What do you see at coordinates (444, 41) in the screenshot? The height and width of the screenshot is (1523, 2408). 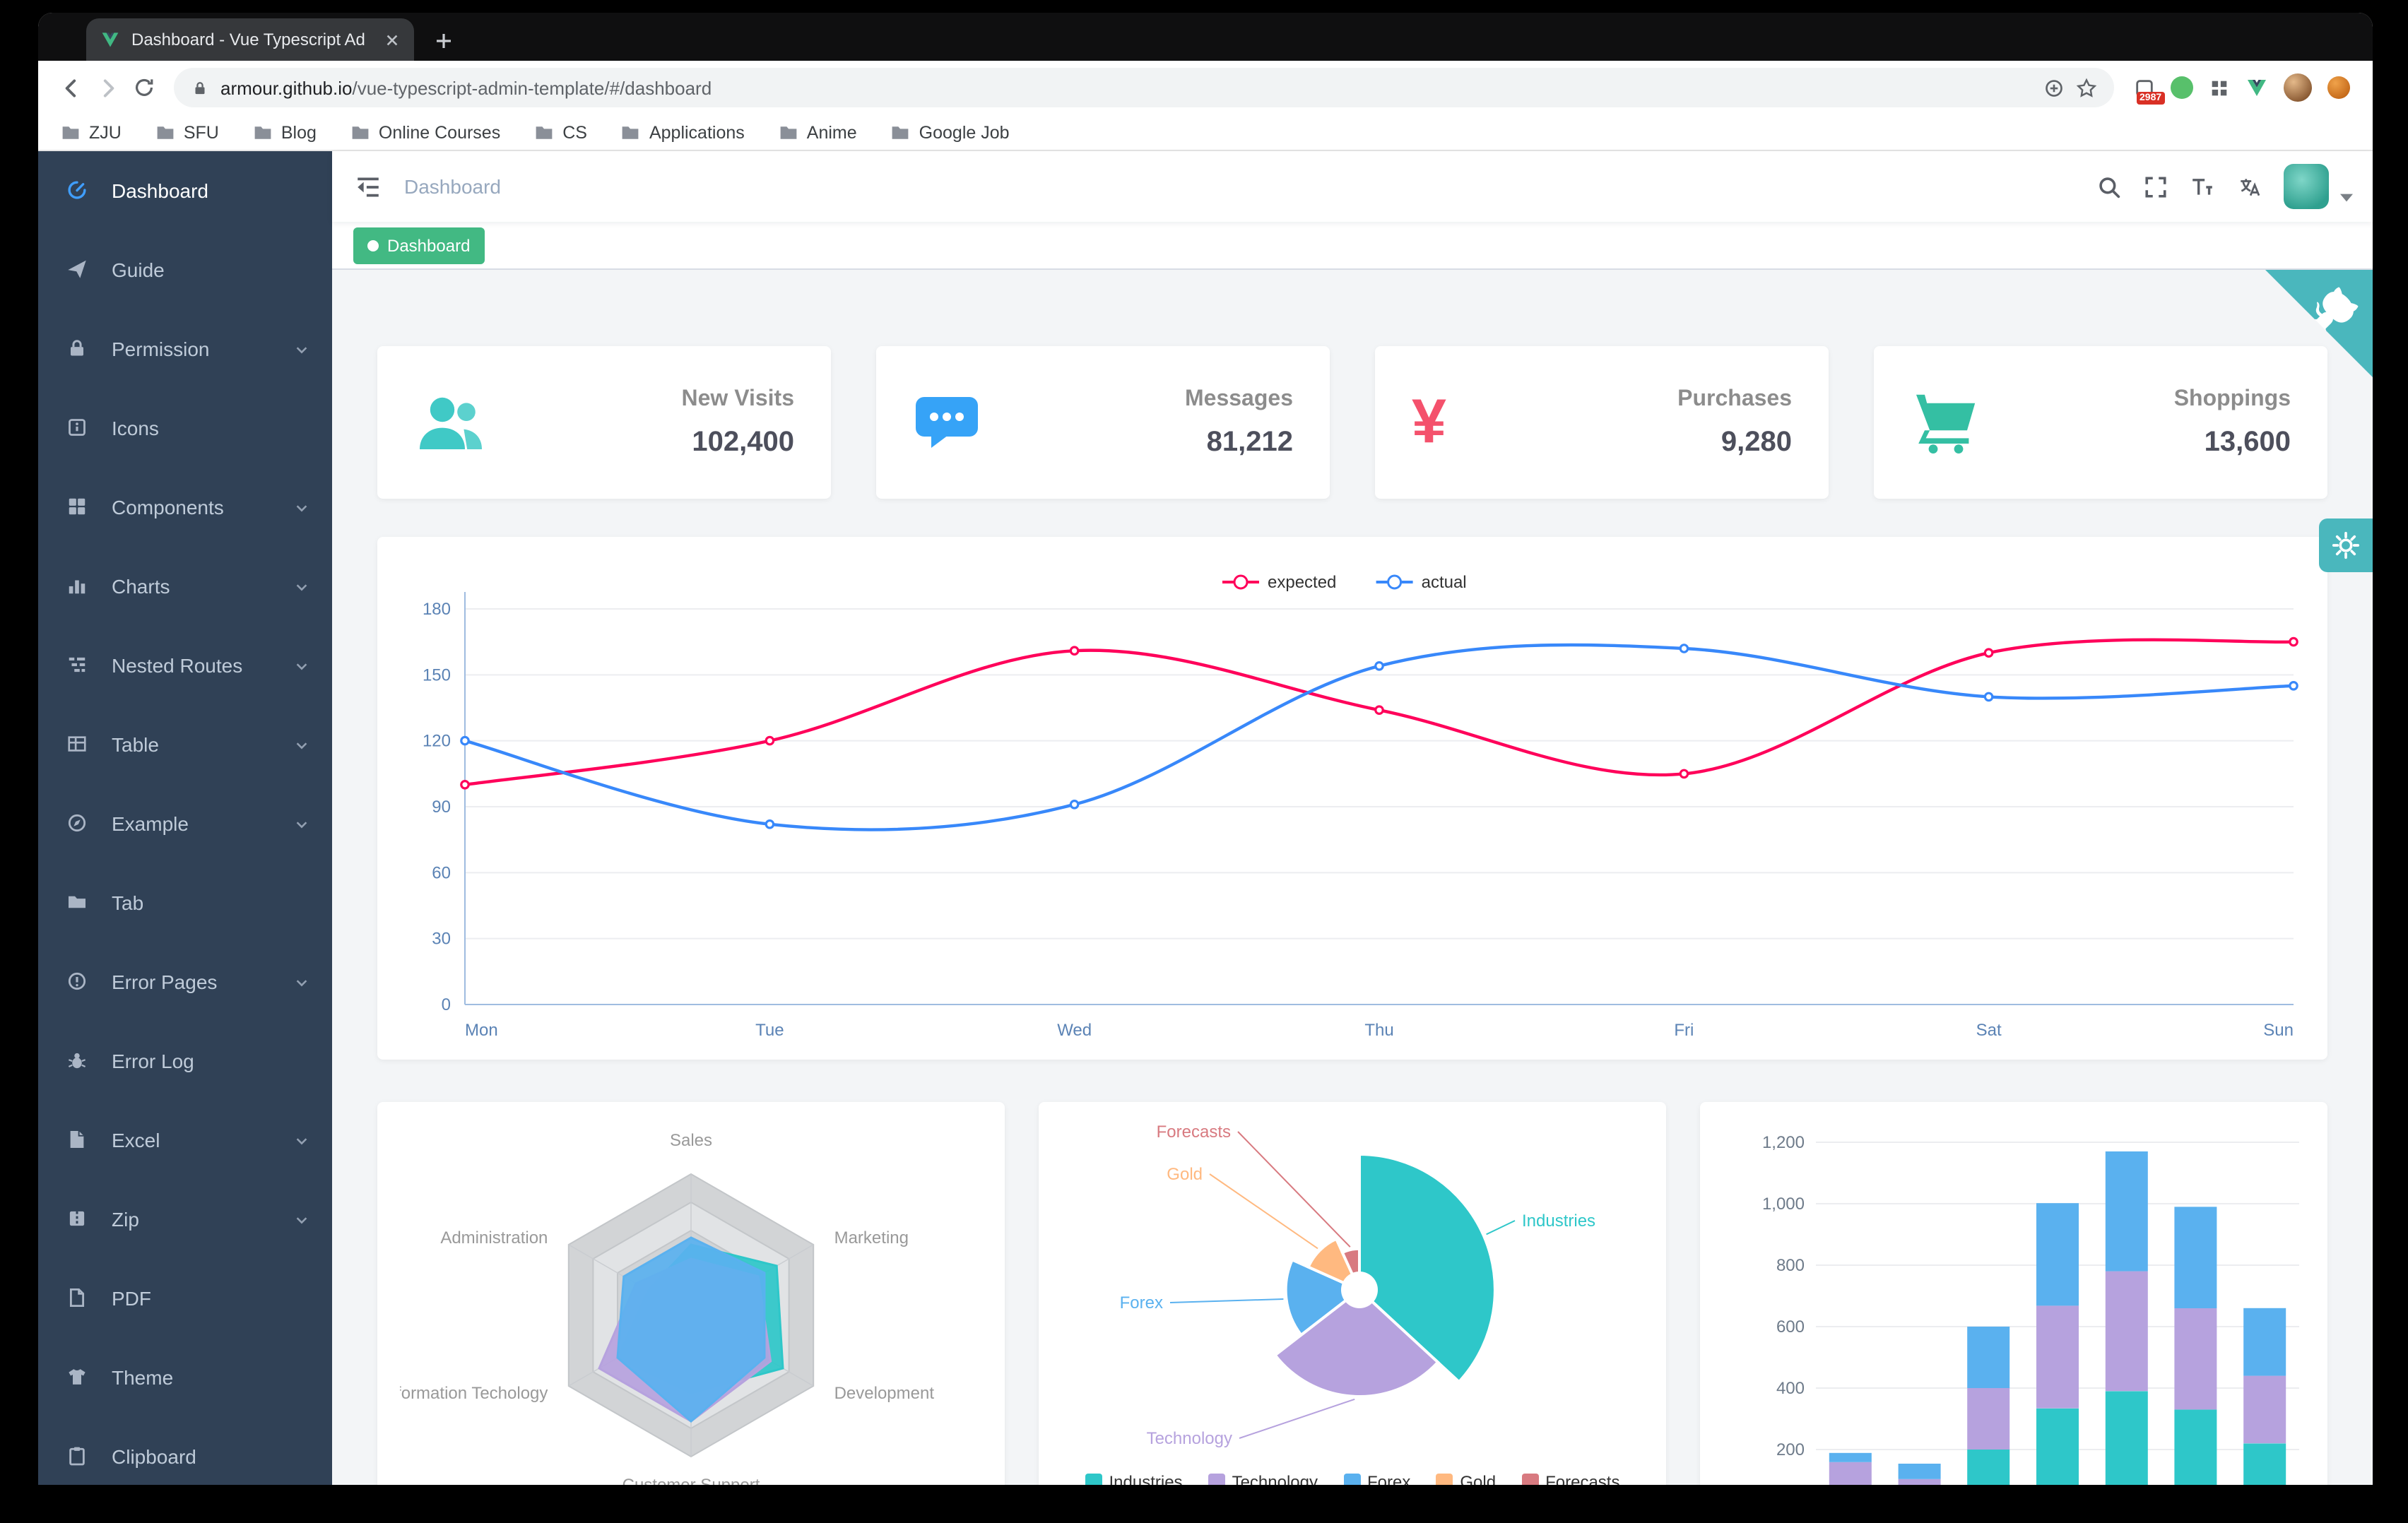 I see `new-tab-button` at bounding box center [444, 41].